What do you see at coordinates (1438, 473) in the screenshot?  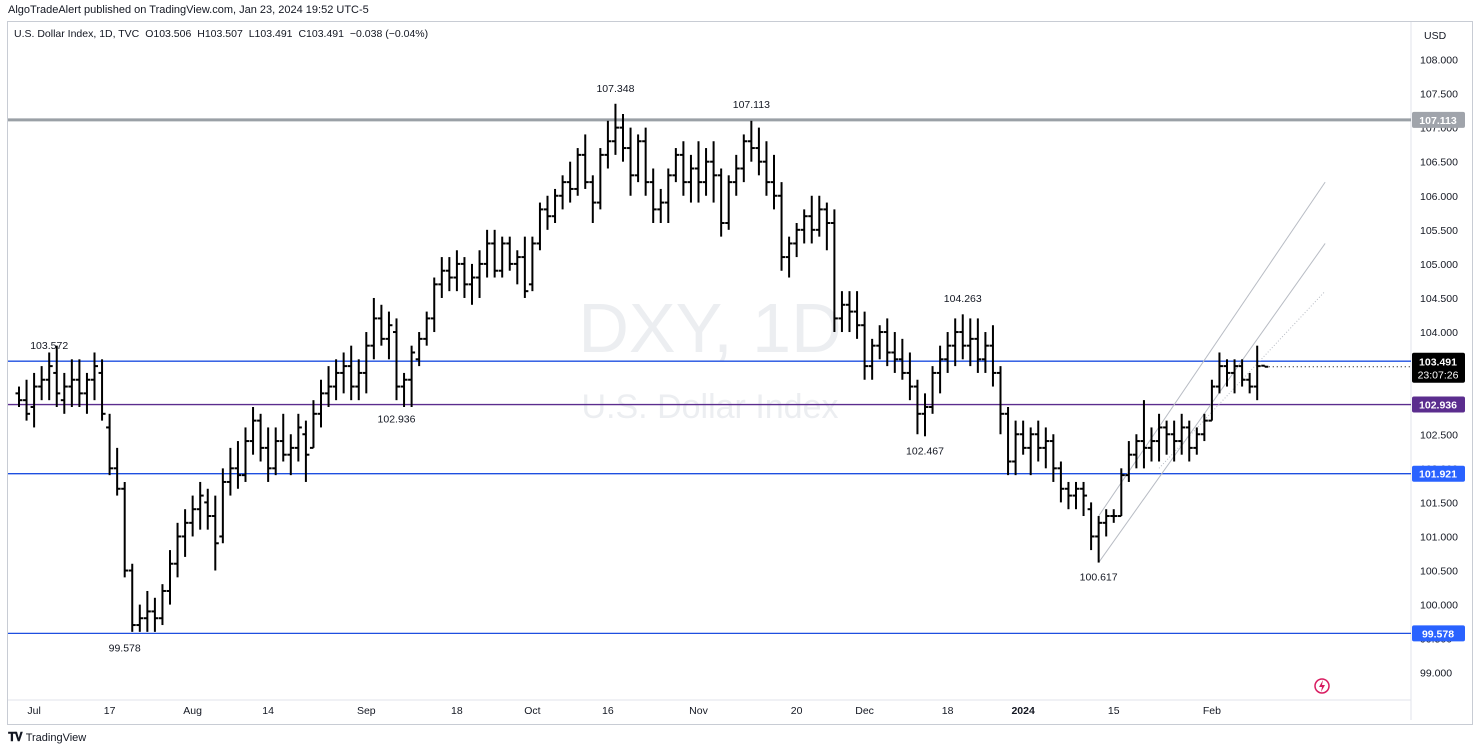 I see `level-label-101.921-bg` at bounding box center [1438, 473].